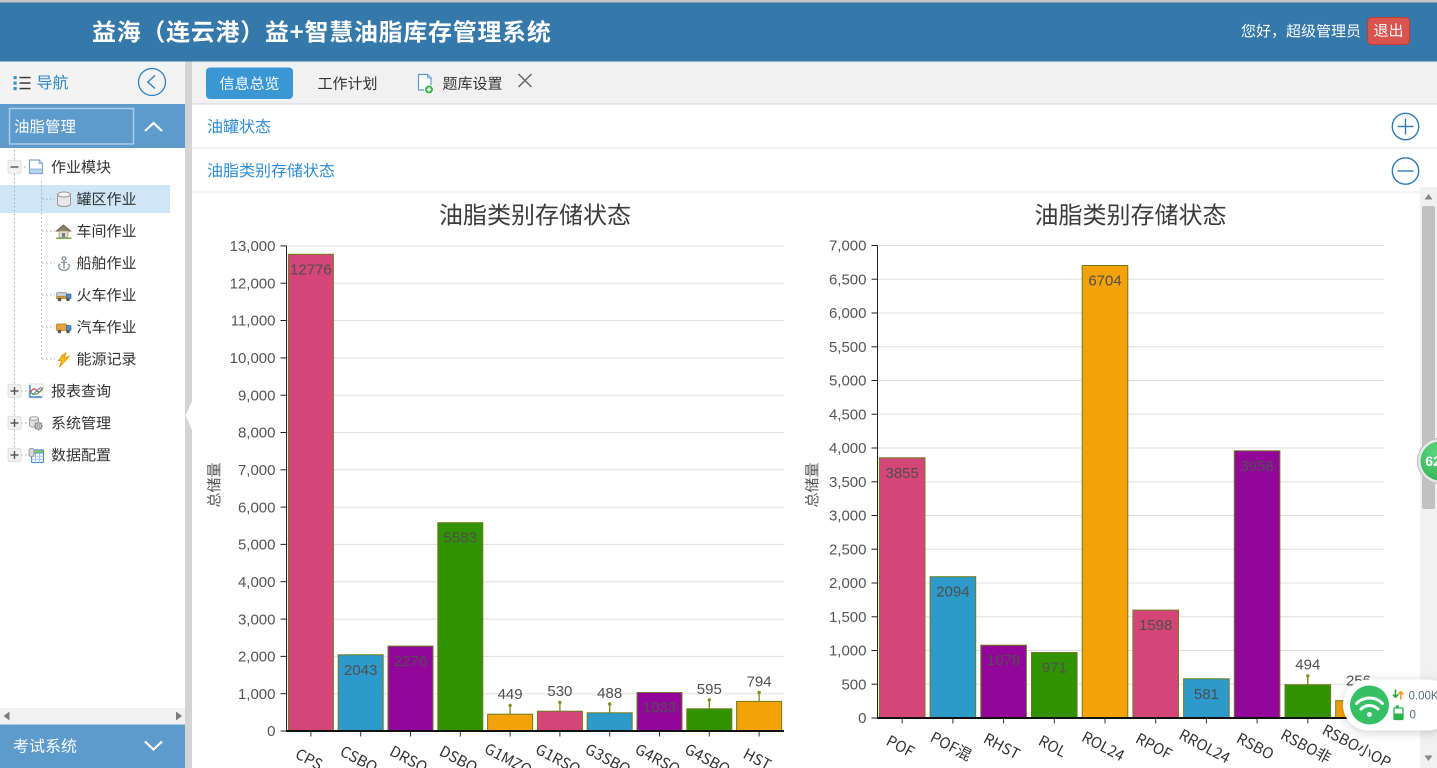  What do you see at coordinates (253, 321) in the screenshot?
I see `svg-text: 11,000` at bounding box center [253, 321].